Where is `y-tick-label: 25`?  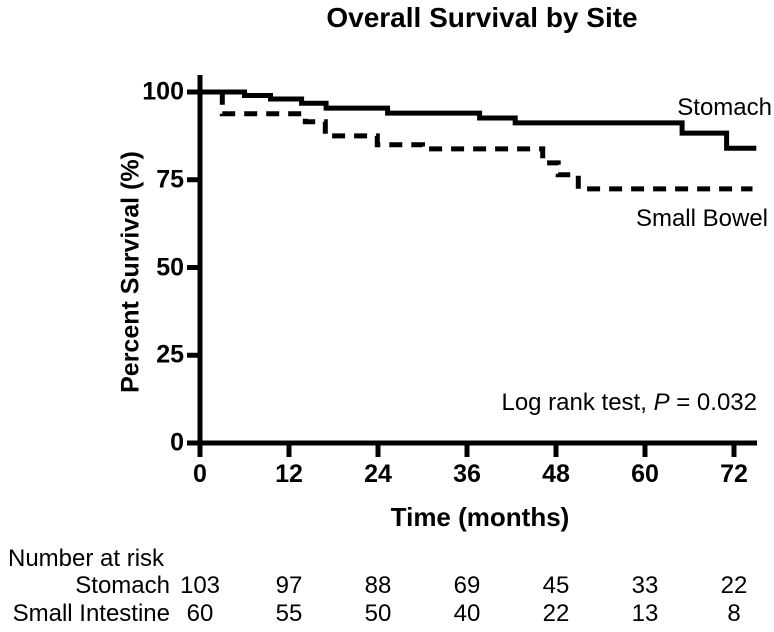 y-tick-label: 25 is located at coordinates (170, 354).